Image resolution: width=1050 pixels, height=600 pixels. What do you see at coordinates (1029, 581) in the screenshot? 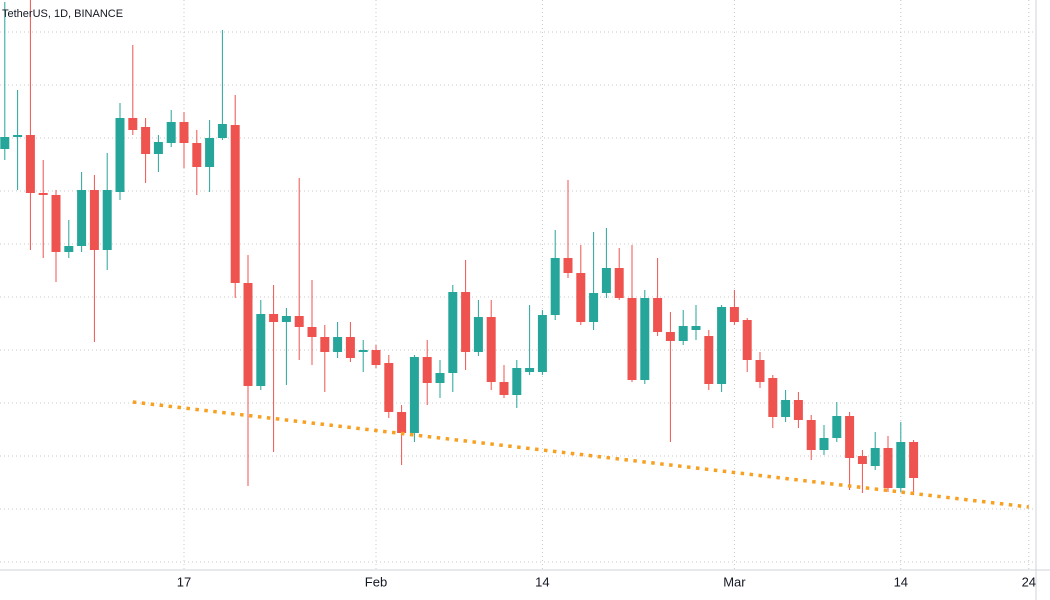
I see `x-tick-label: 24` at bounding box center [1029, 581].